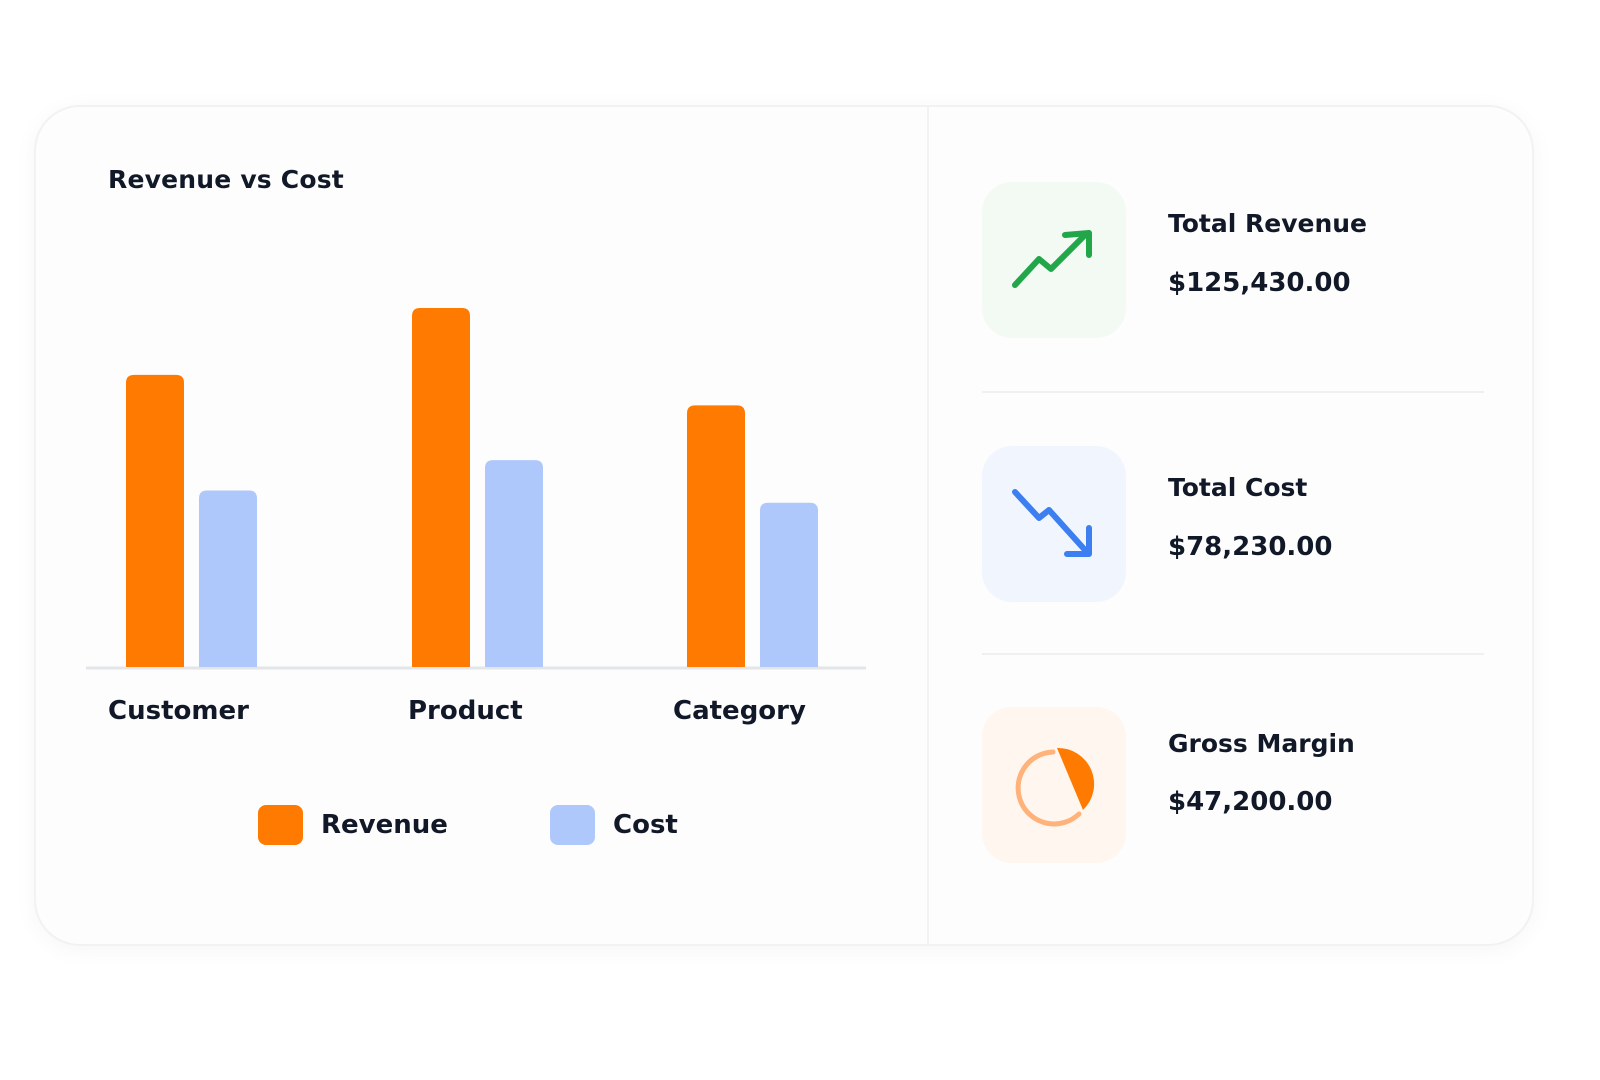 This screenshot has width=1600, height=1080. I want to click on bar-revenue-category, so click(716, 536).